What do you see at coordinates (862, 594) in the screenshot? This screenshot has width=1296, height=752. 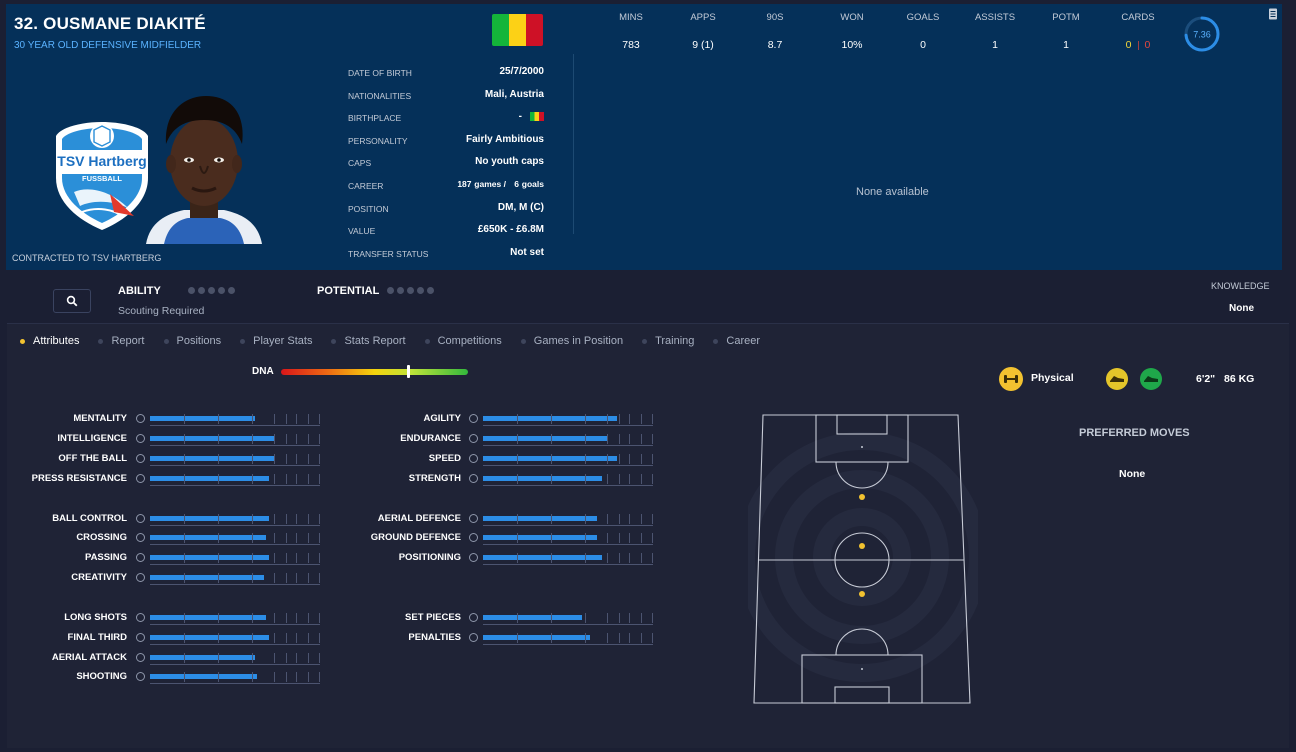 I see `position-marker-mc2` at bounding box center [862, 594].